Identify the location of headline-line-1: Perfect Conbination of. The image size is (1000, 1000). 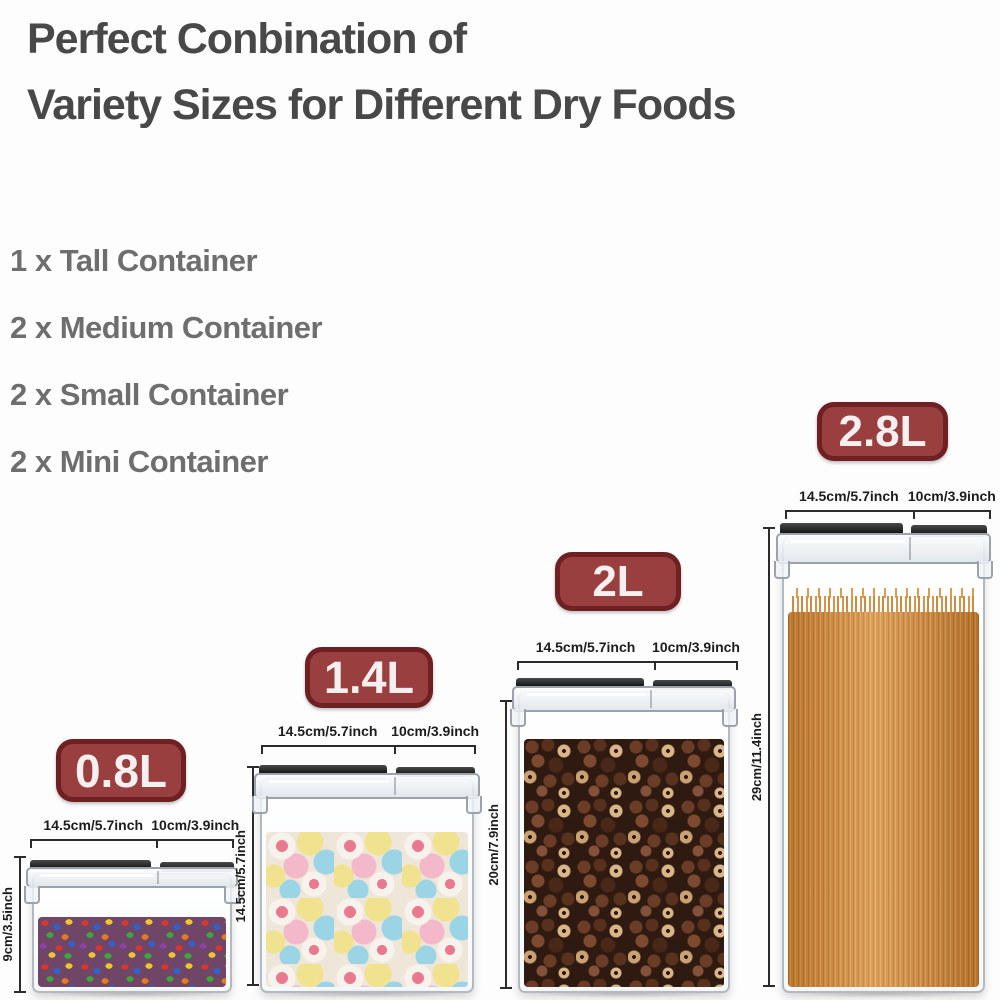
(247, 39).